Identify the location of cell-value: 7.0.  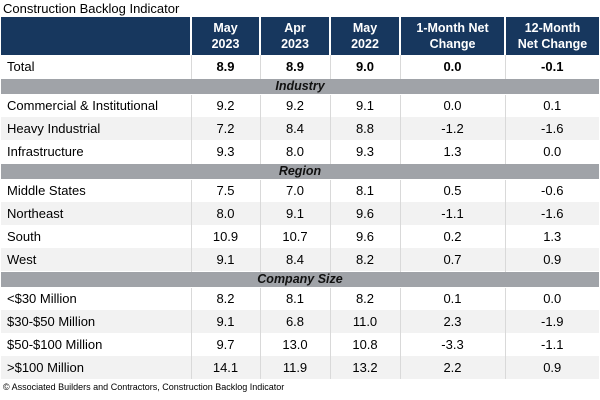
(294, 190).